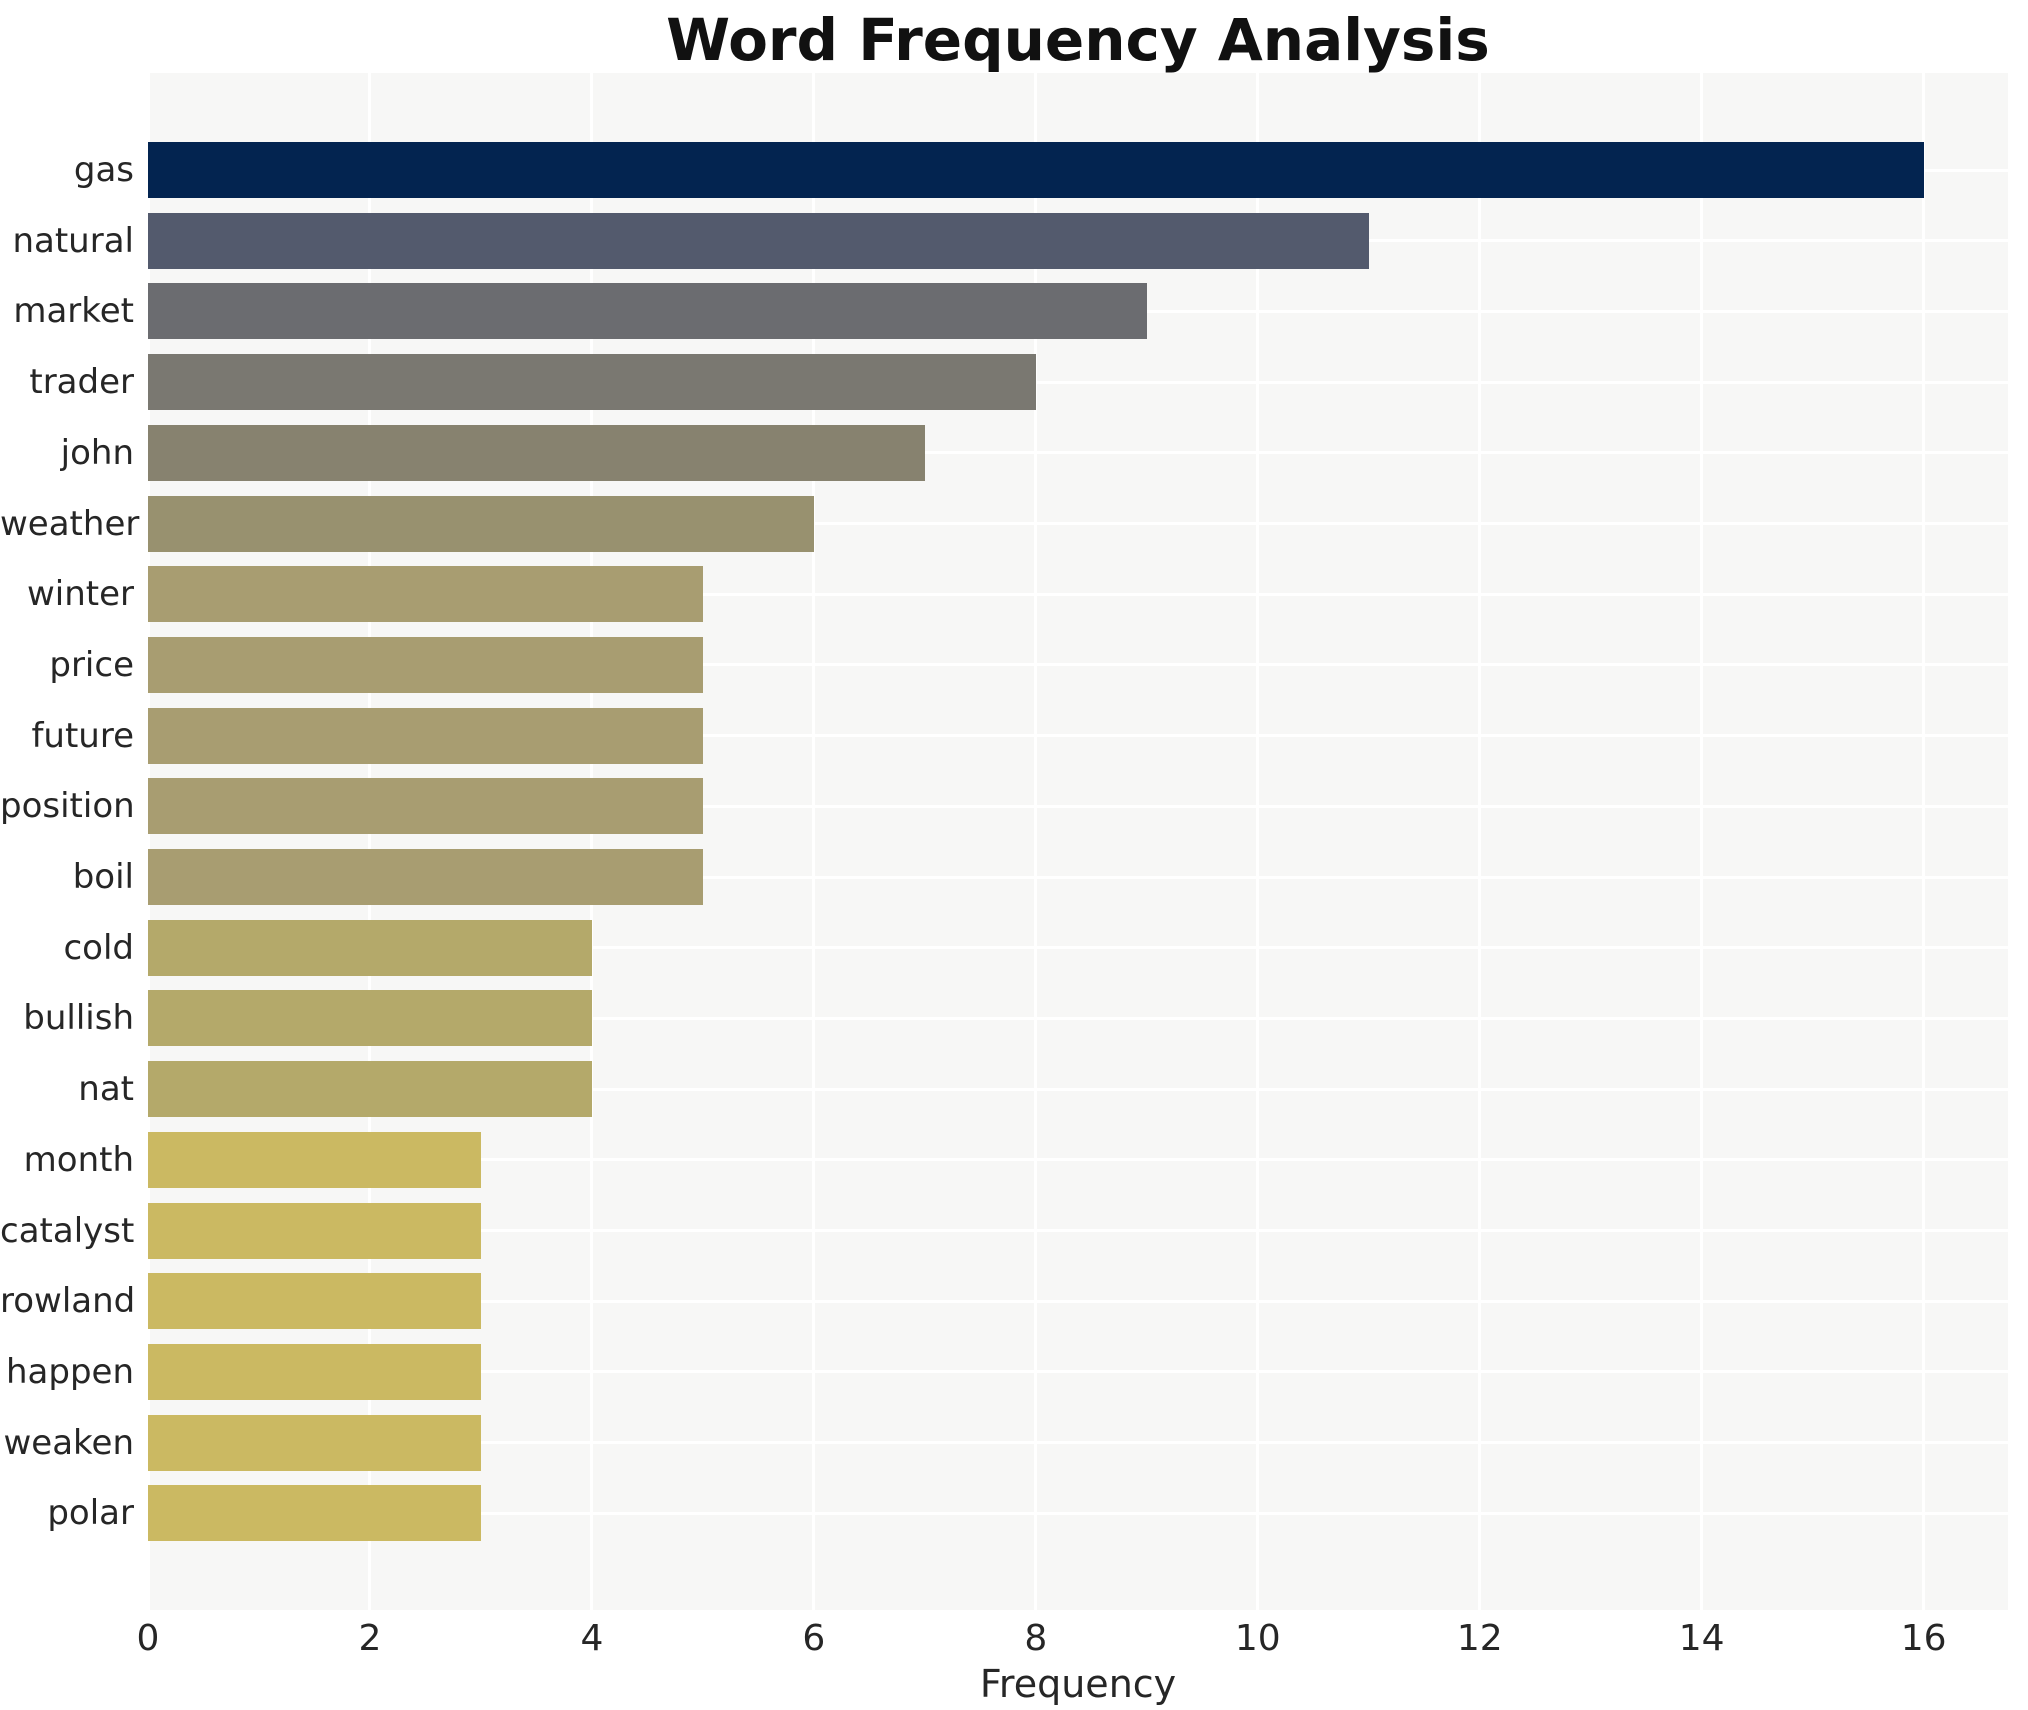 The image size is (2028, 1710). What do you see at coordinates (1078, 1230) in the screenshot?
I see `horizontal-gridline-catalyst` at bounding box center [1078, 1230].